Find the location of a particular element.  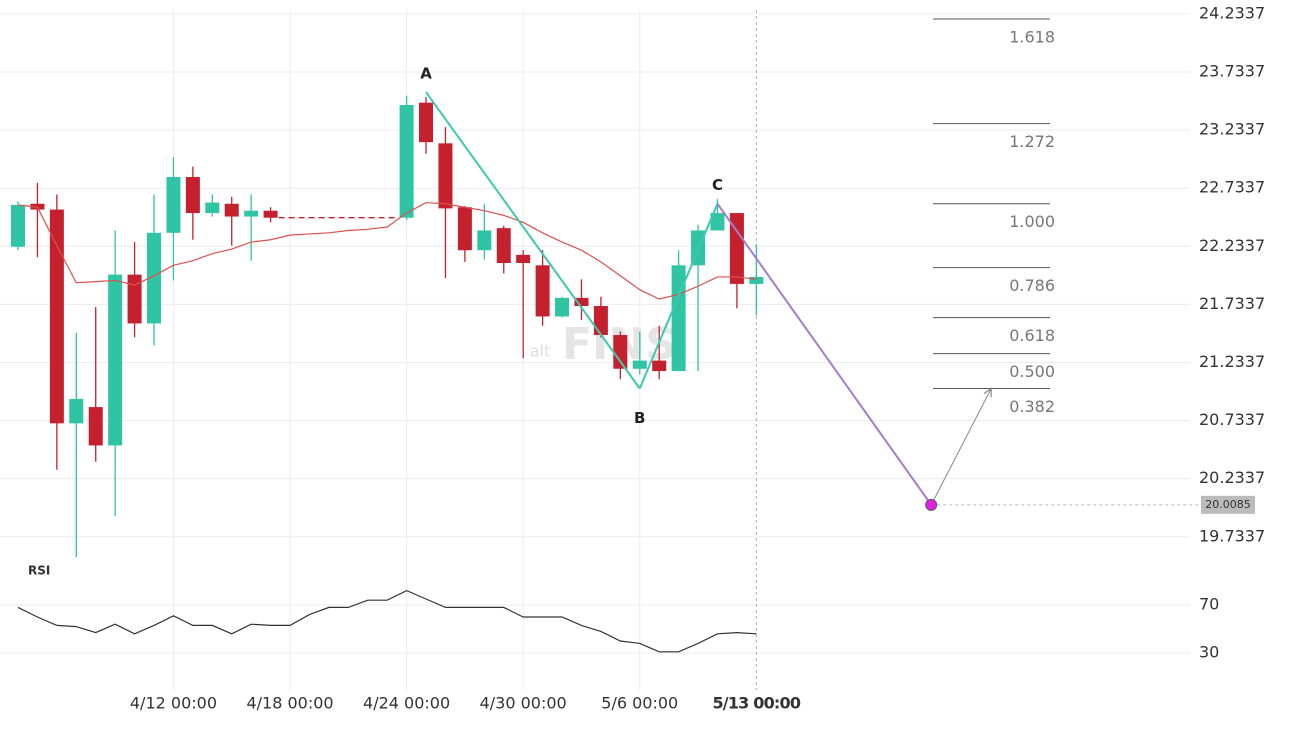

y-tick-label: 19.7337 is located at coordinates (1232, 535).